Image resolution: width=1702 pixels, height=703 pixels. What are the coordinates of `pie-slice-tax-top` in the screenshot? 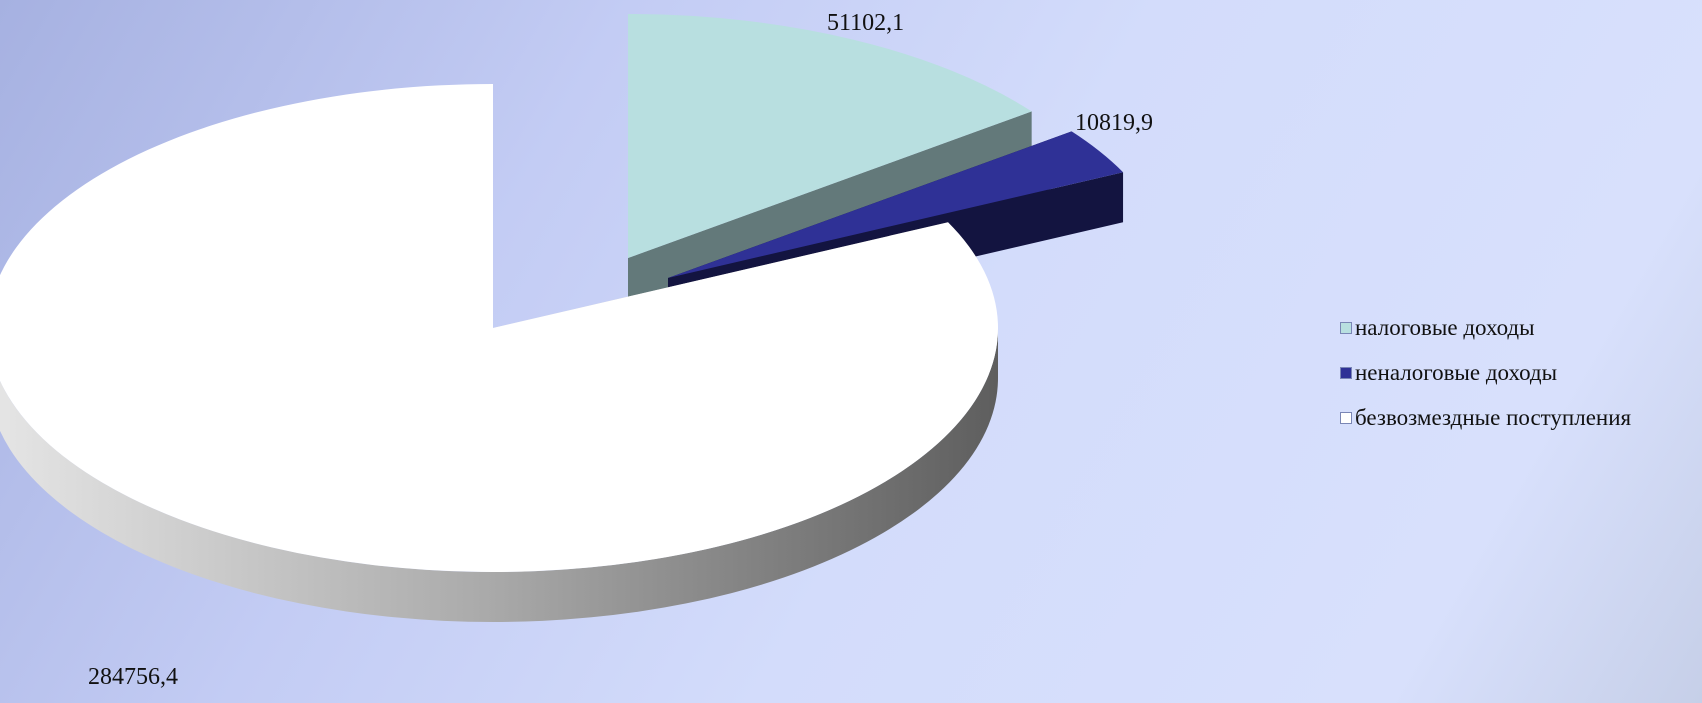 It's located at (830, 136).